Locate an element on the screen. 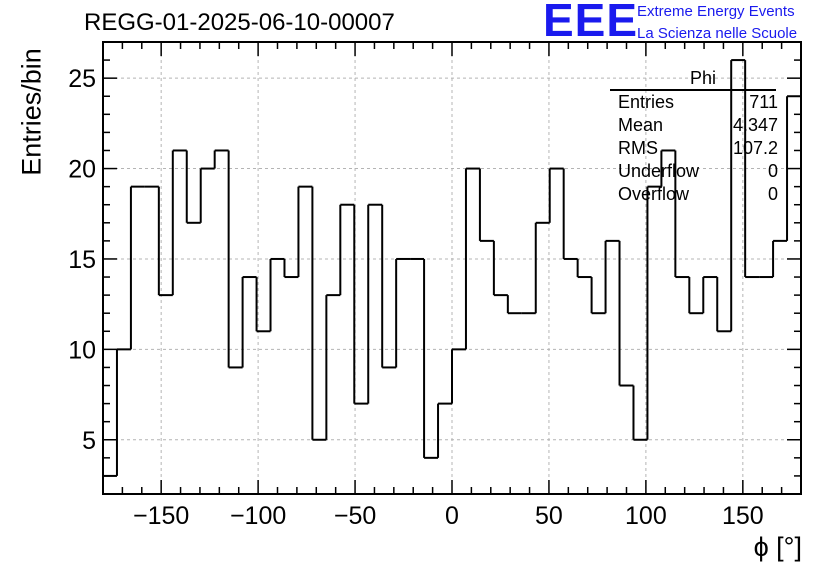 The width and height of the screenshot is (836, 572). logo-line-1: Extreme Energy Events is located at coordinates (716, 11).